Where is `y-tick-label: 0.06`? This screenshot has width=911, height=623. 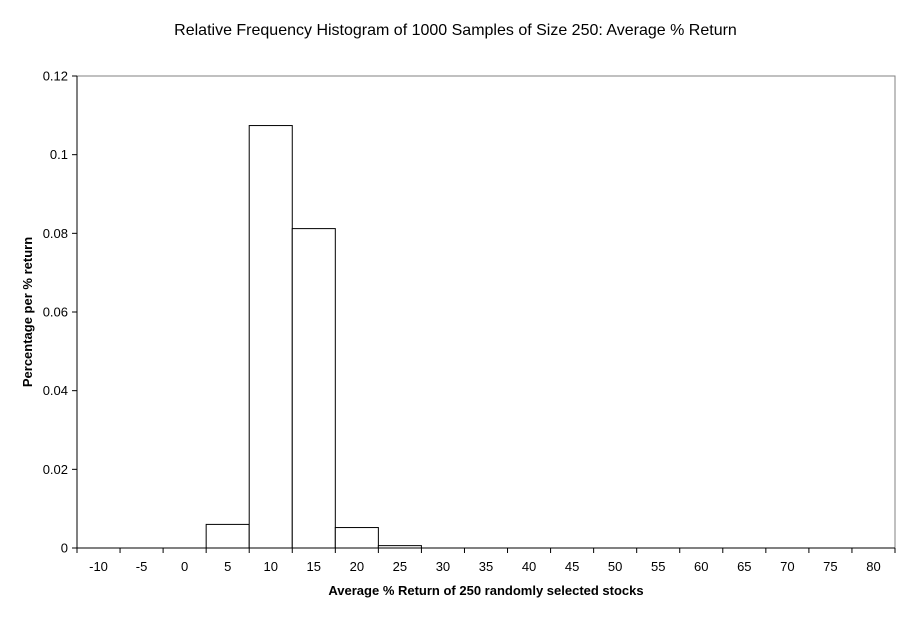
y-tick-label: 0.06 is located at coordinates (55, 312).